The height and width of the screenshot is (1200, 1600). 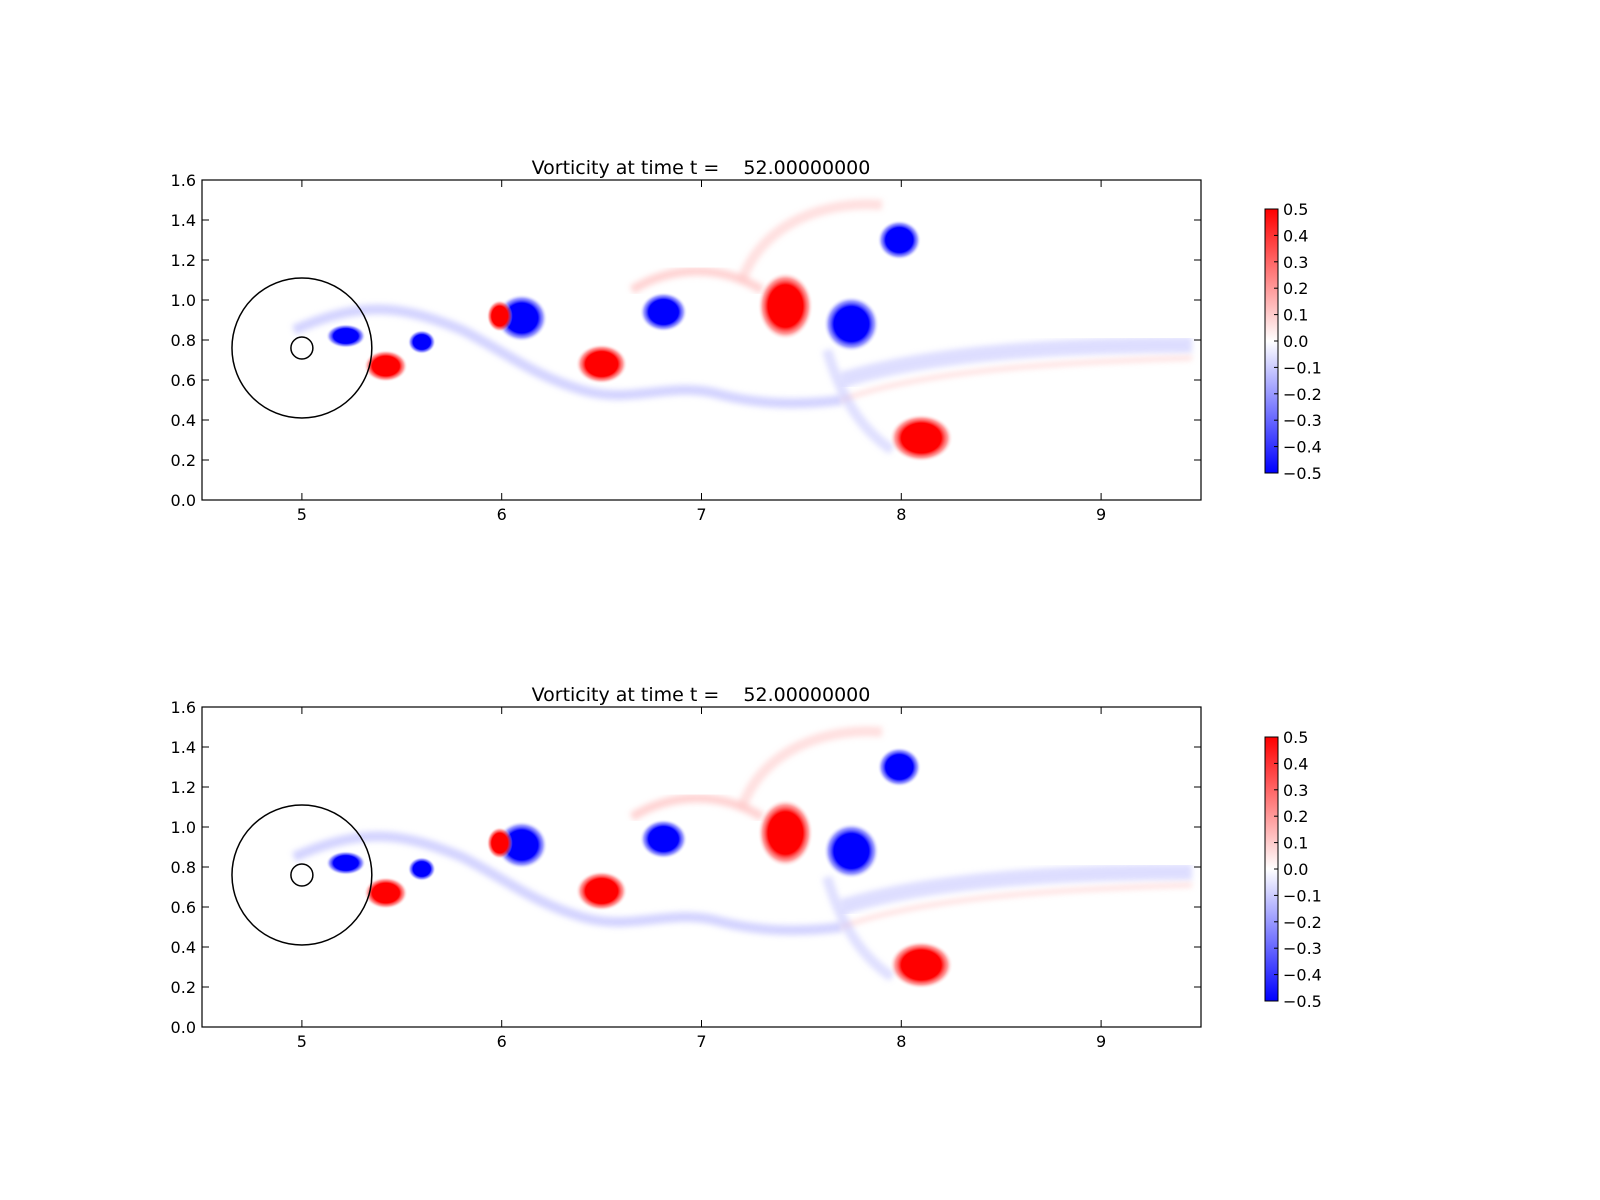 What do you see at coordinates (502, 1041) in the screenshot?
I see `x-tick-label: 6` at bounding box center [502, 1041].